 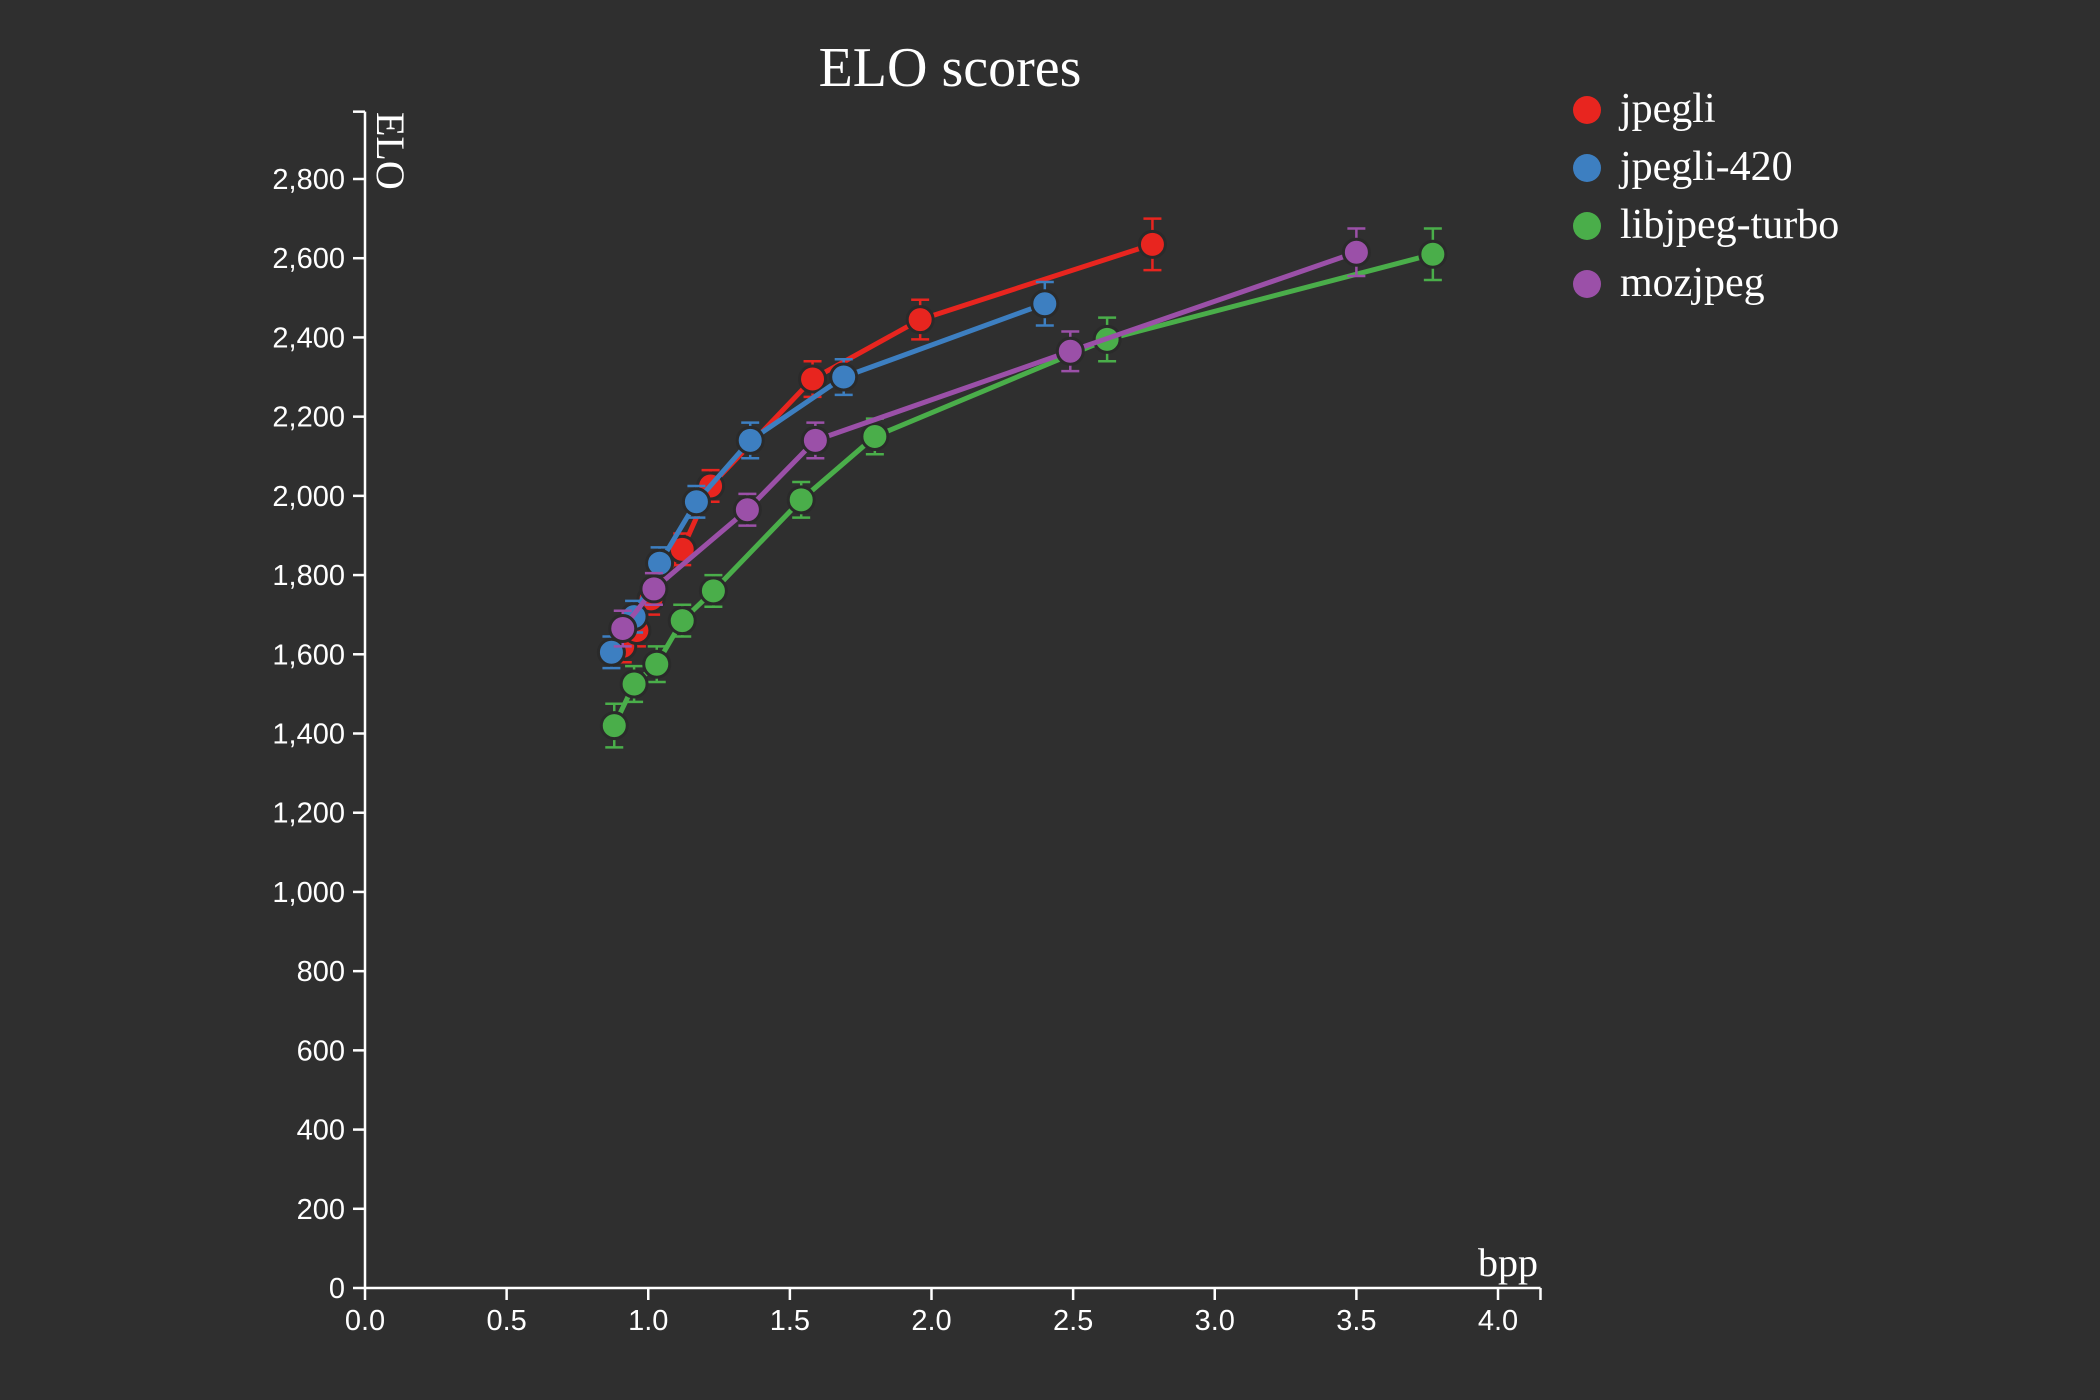 What do you see at coordinates (1706, 196) in the screenshot?
I see `legend: jpegli jpegli-420 libjpeg-turbo mozjpeg` at bounding box center [1706, 196].